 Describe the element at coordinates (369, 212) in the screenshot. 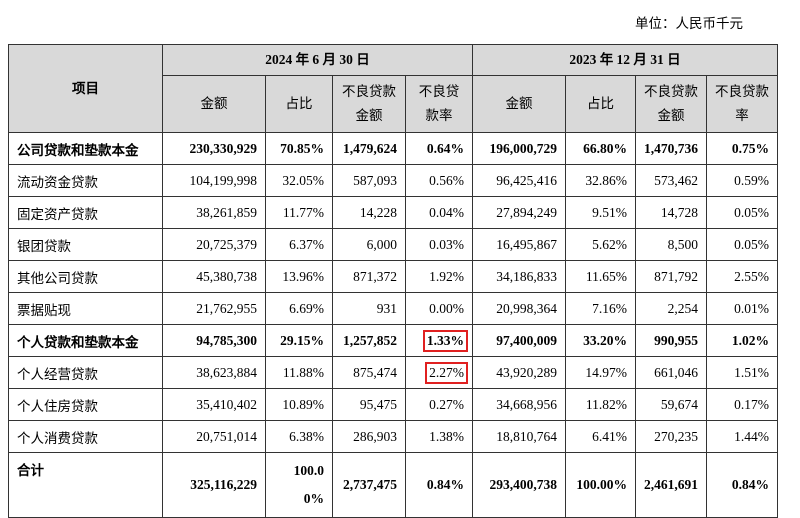

I see `cell-npl-amount-2024: 14,228` at that location.